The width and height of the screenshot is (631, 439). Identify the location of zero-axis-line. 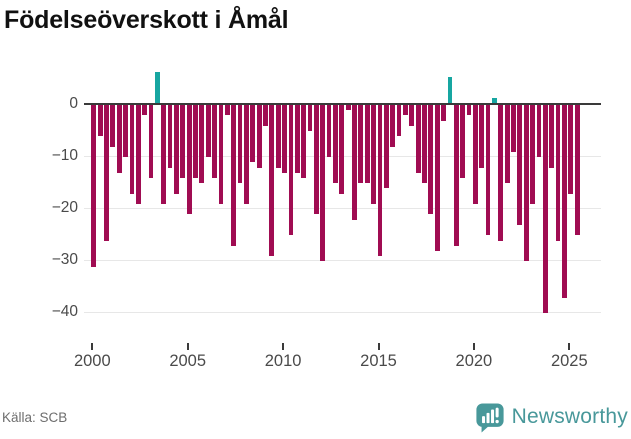
(342, 103).